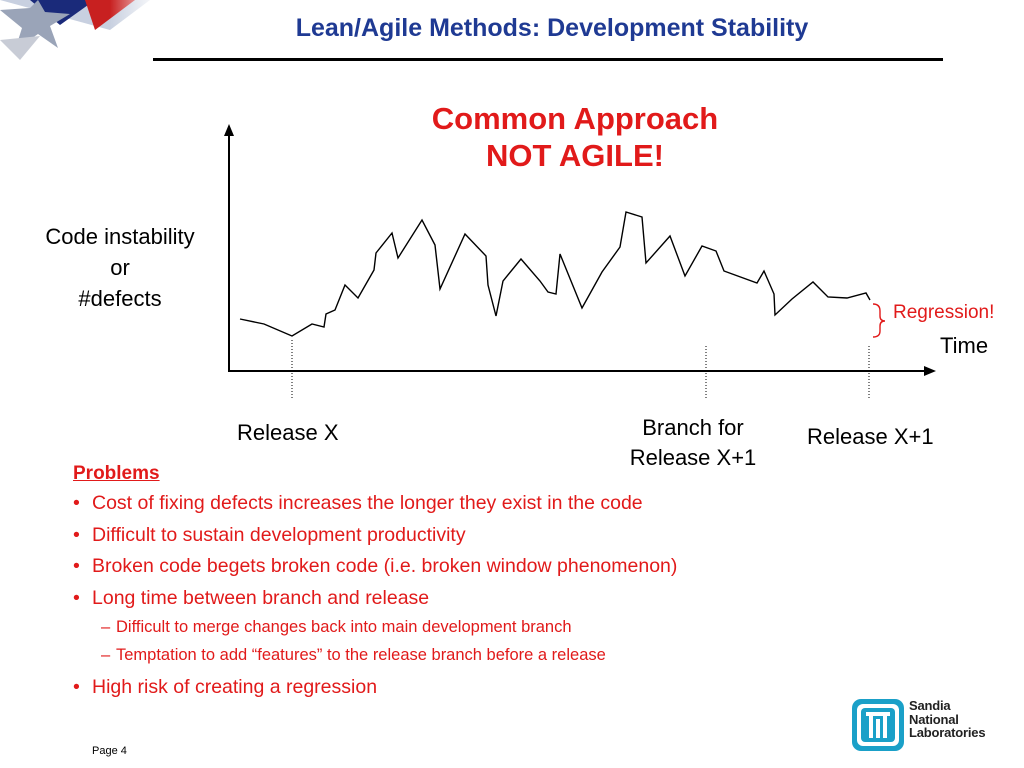 Image resolution: width=1024 pixels, height=768 pixels. Describe the element at coordinates (235, 687) in the screenshot. I see `list-item-text: High risk of creating a regression` at that location.